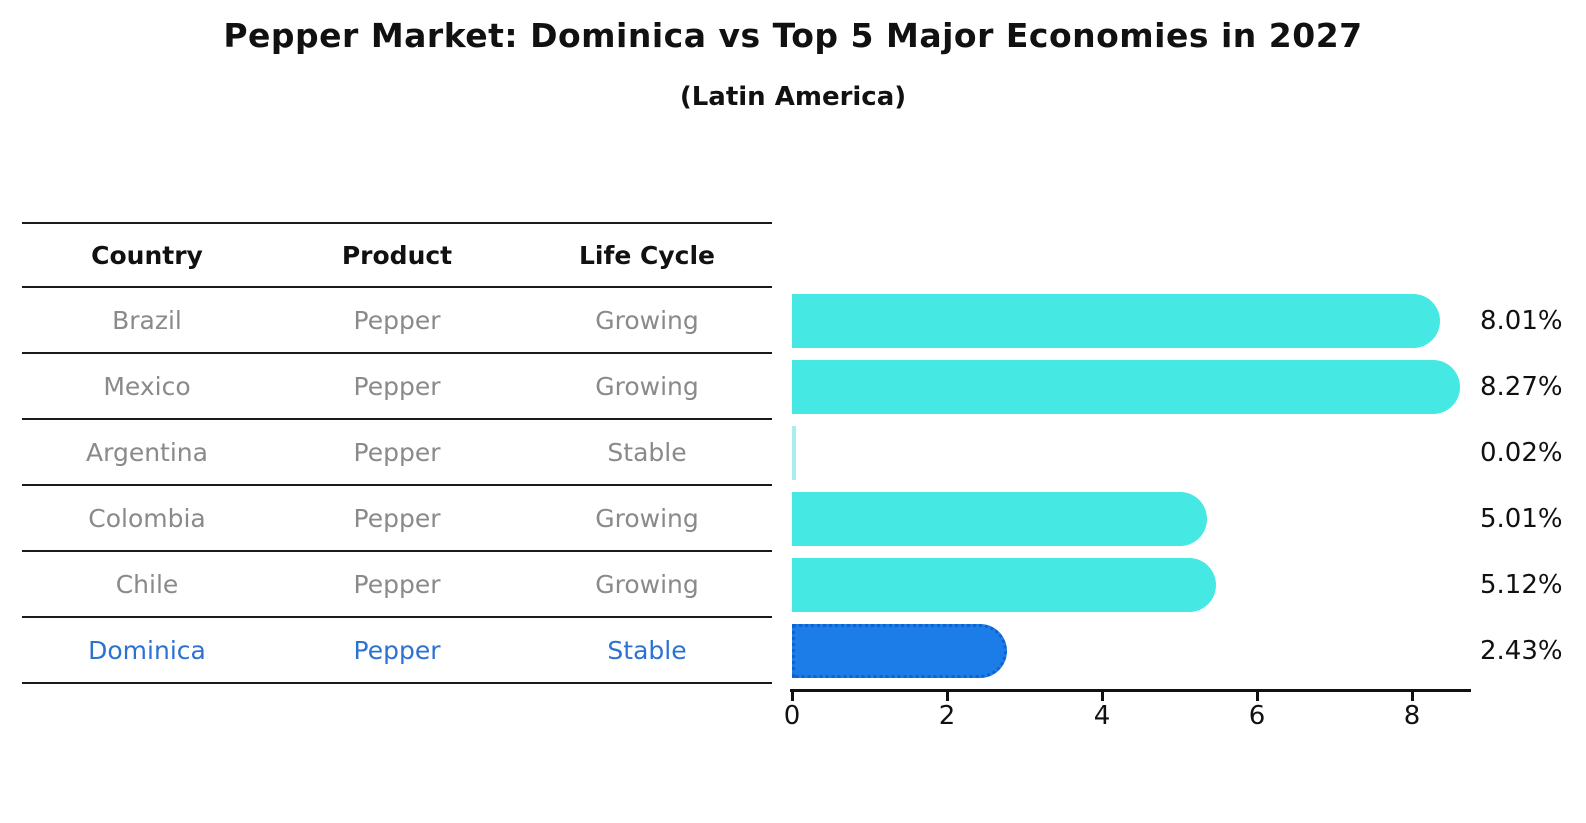 The height and width of the screenshot is (823, 1586). What do you see at coordinates (1521, 585) in the screenshot?
I see `value-label: 5.12%` at bounding box center [1521, 585].